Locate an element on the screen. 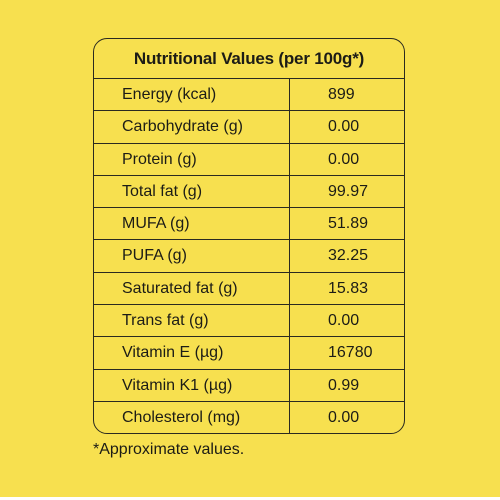  table-row: Vitamin K1 (µg) 0.99 is located at coordinates (249, 385).